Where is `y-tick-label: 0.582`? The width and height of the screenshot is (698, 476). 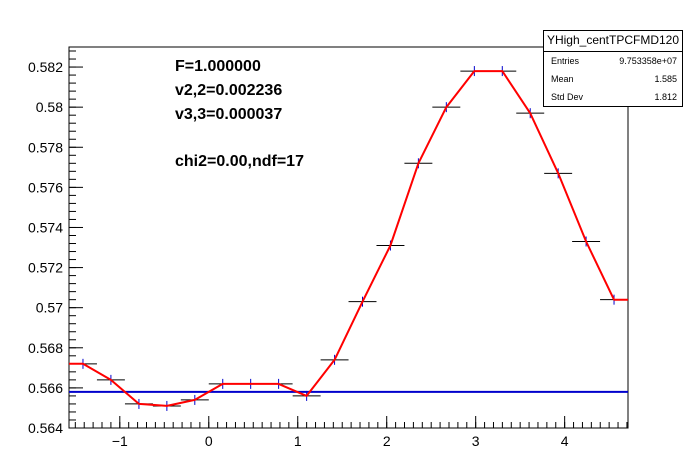 y-tick-label: 0.582 is located at coordinates (45, 67).